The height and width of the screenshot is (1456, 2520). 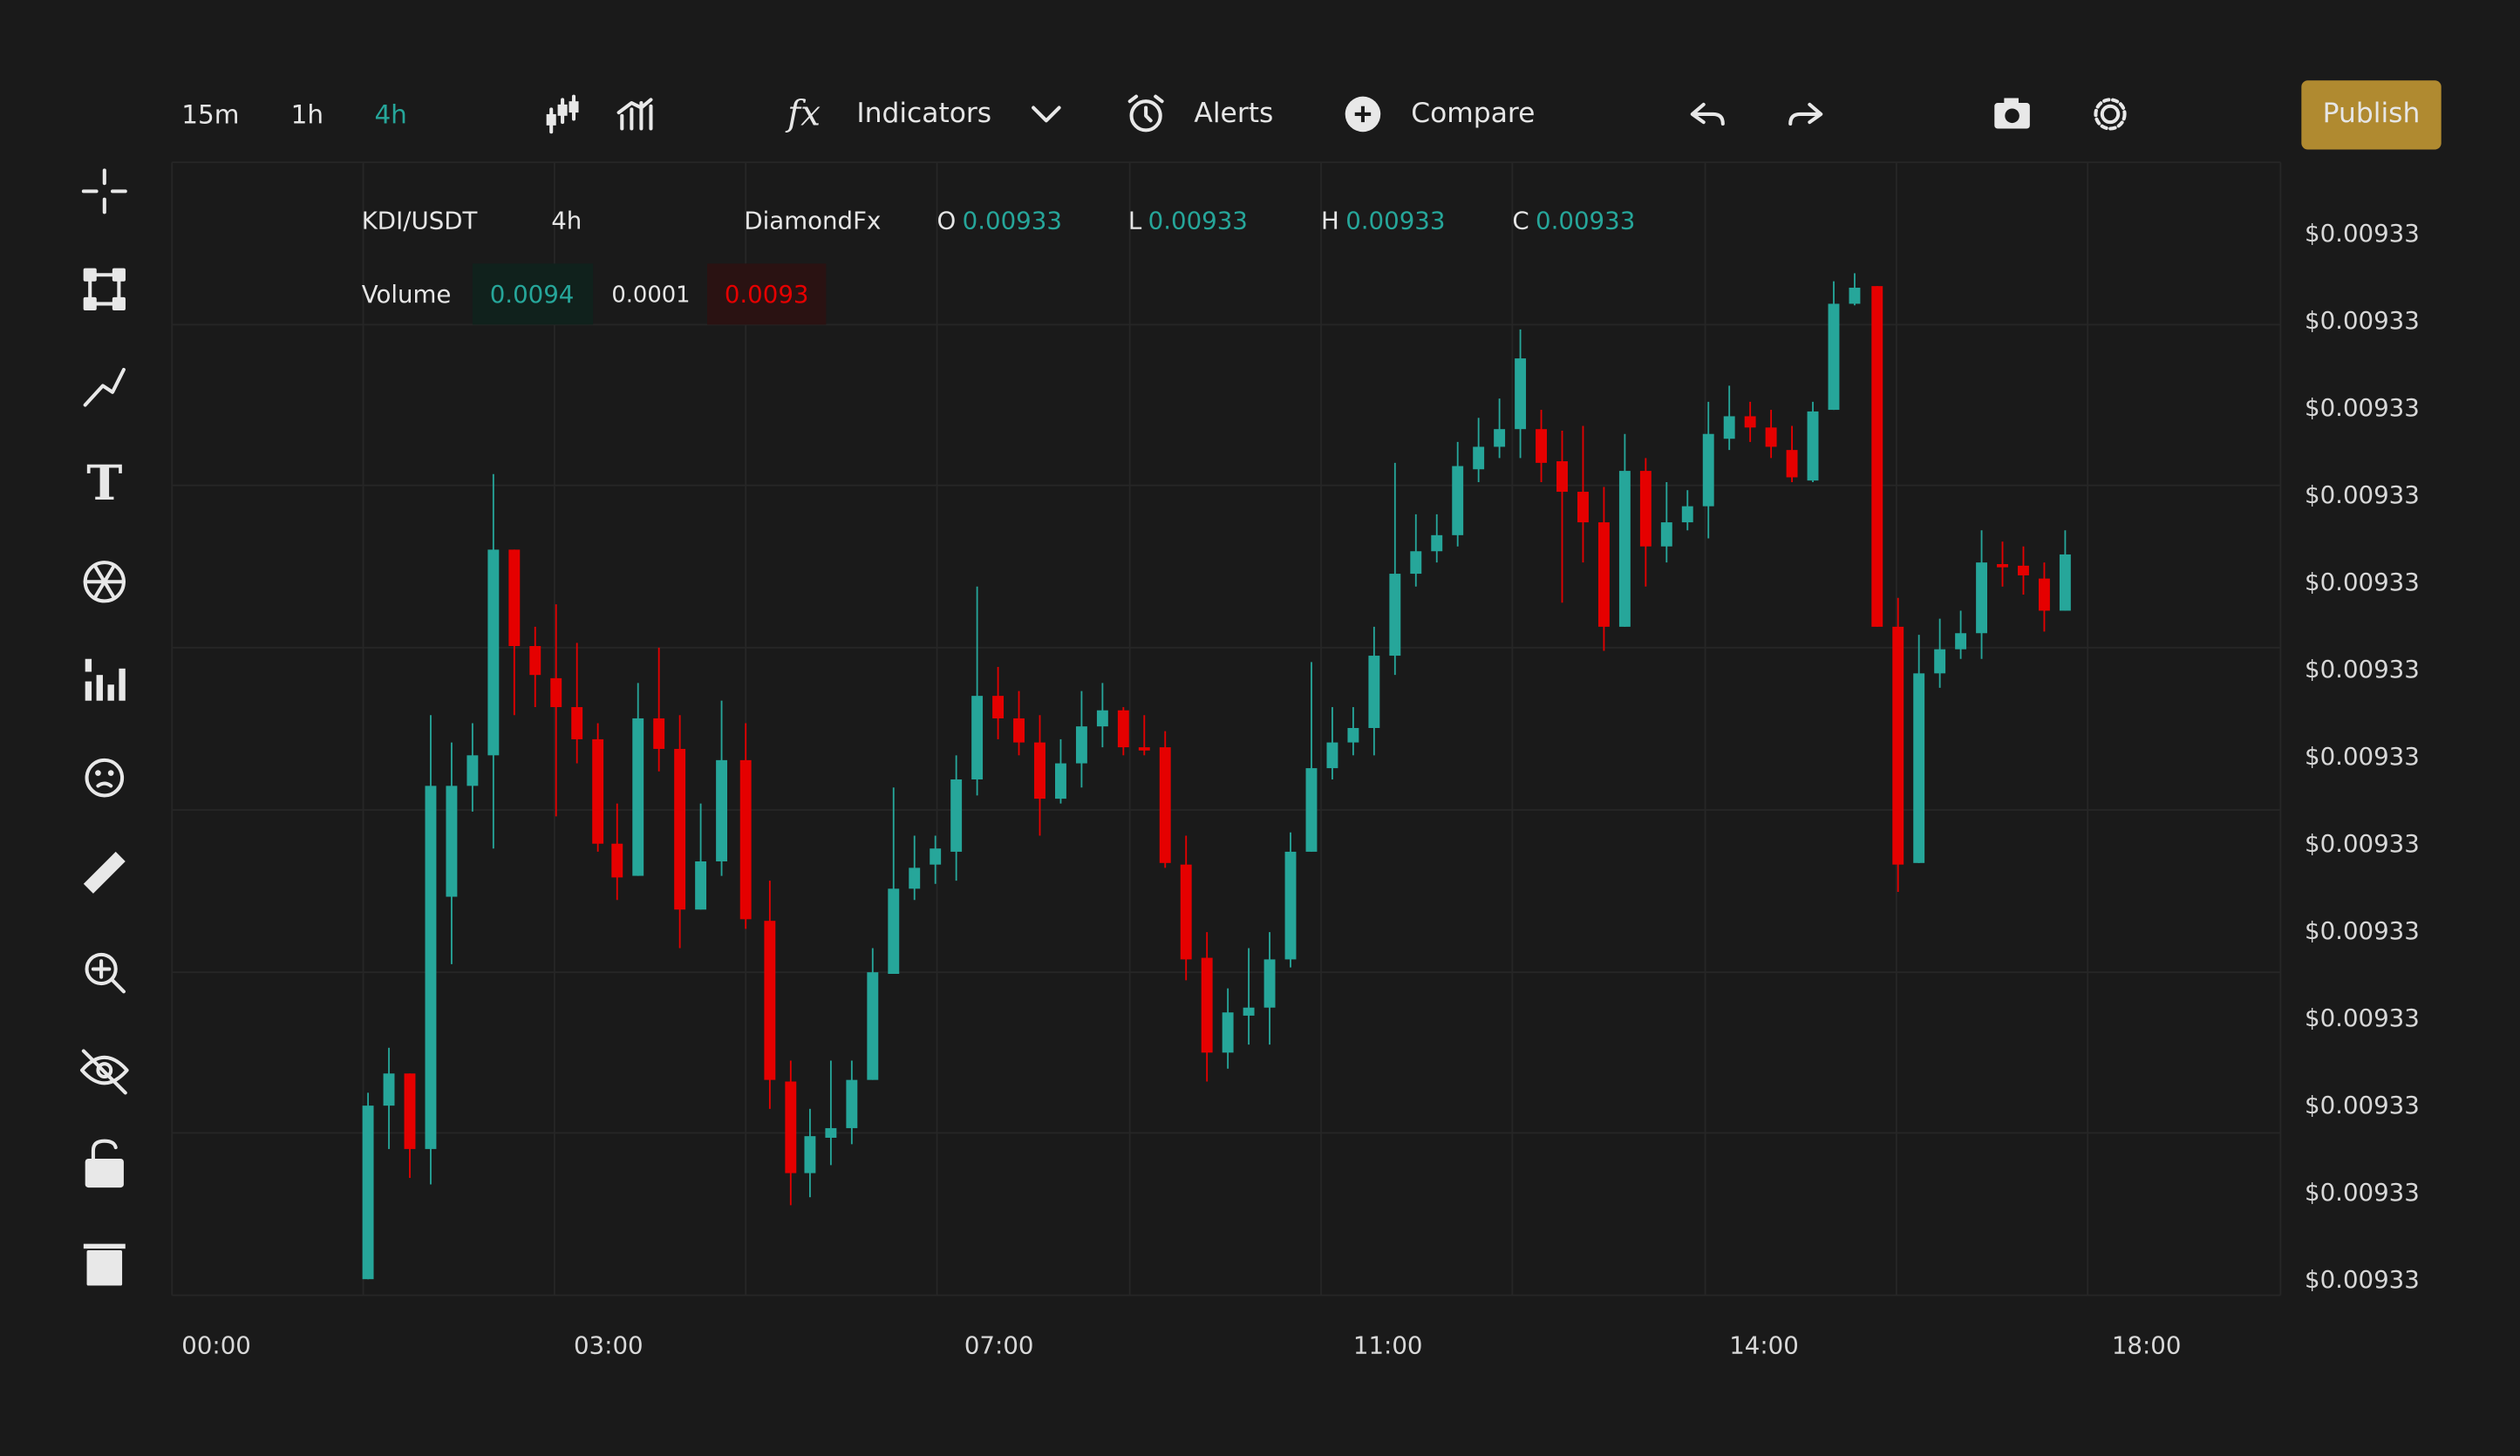 I want to click on hide-tool, so click(x=104, y=1072).